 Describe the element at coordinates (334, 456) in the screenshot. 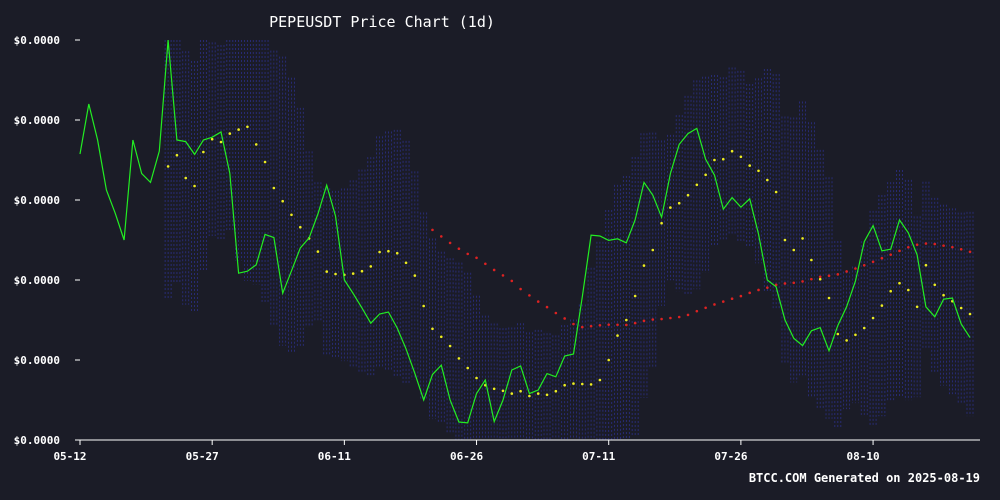

I see `x-tick-label: 06-11` at that location.